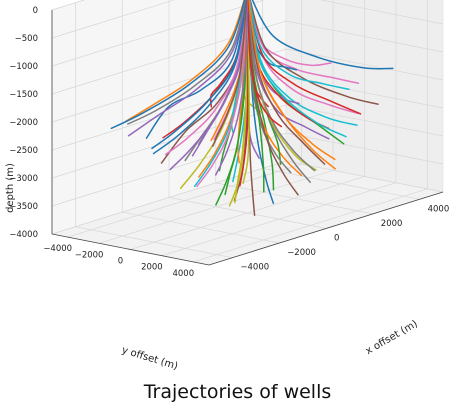  Describe the element at coordinates (23, 235) in the screenshot. I see `z-tick-label-8: −4000` at that location.